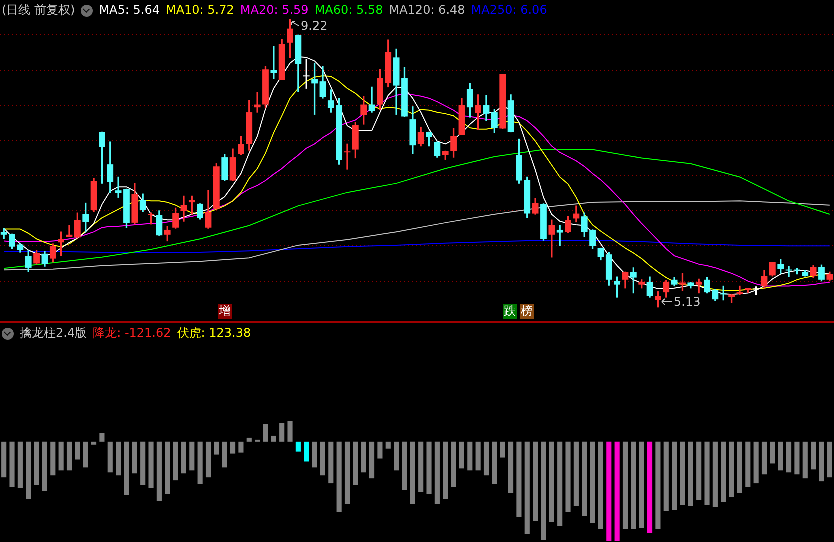 This screenshot has height=542, width=834. Describe the element at coordinates (349, 10) in the screenshot. I see `text: MA60: 5.58` at that location.